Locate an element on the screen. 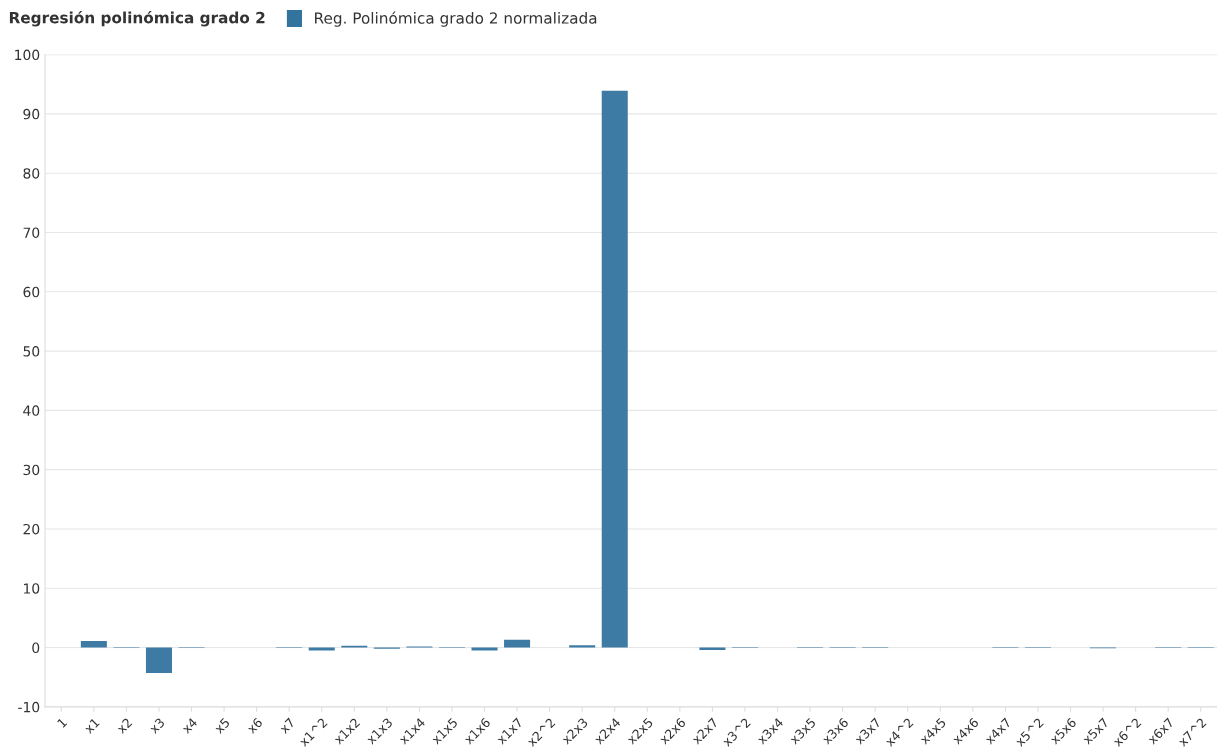 The width and height of the screenshot is (1217, 748). y-tick-label: 20 is located at coordinates (31, 529).